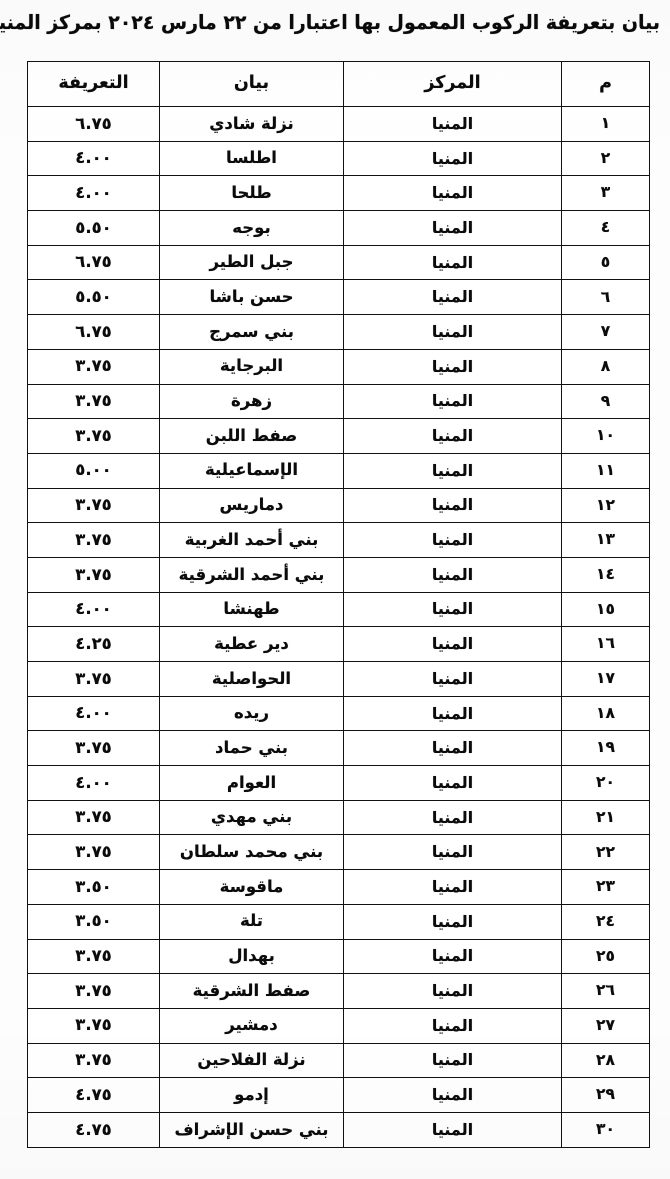 The width and height of the screenshot is (670, 1179). I want to click on cell-description: بني حماد, so click(251, 748).